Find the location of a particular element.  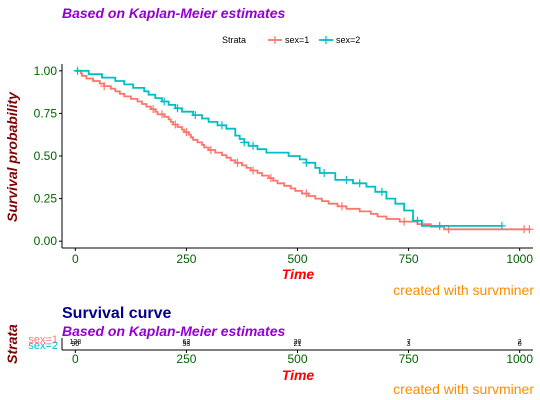

table-x-tick-label: 750 is located at coordinates (409, 359).